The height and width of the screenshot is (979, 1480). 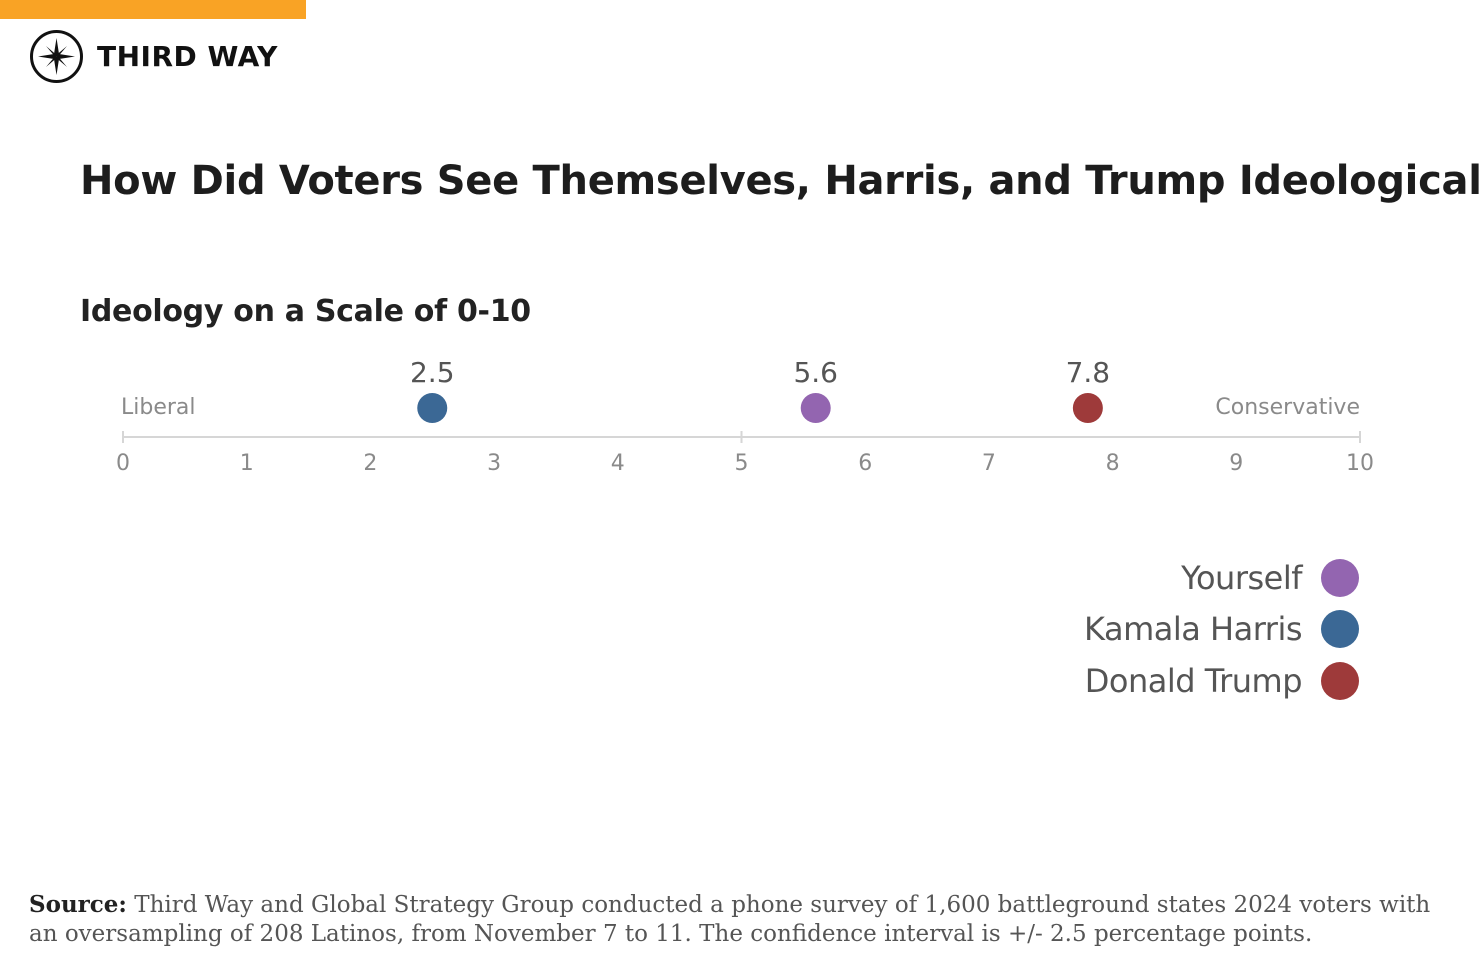 I want to click on tick-label: 1, so click(x=247, y=463).